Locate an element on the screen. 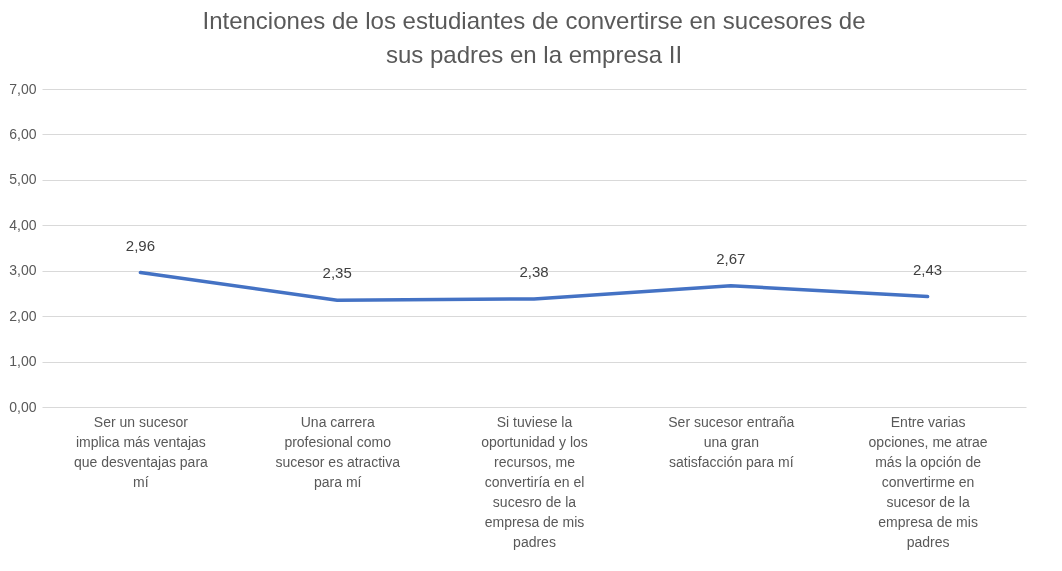 This screenshot has height=571, width=1062. y-tick-label: 5,00 is located at coordinates (23, 179).